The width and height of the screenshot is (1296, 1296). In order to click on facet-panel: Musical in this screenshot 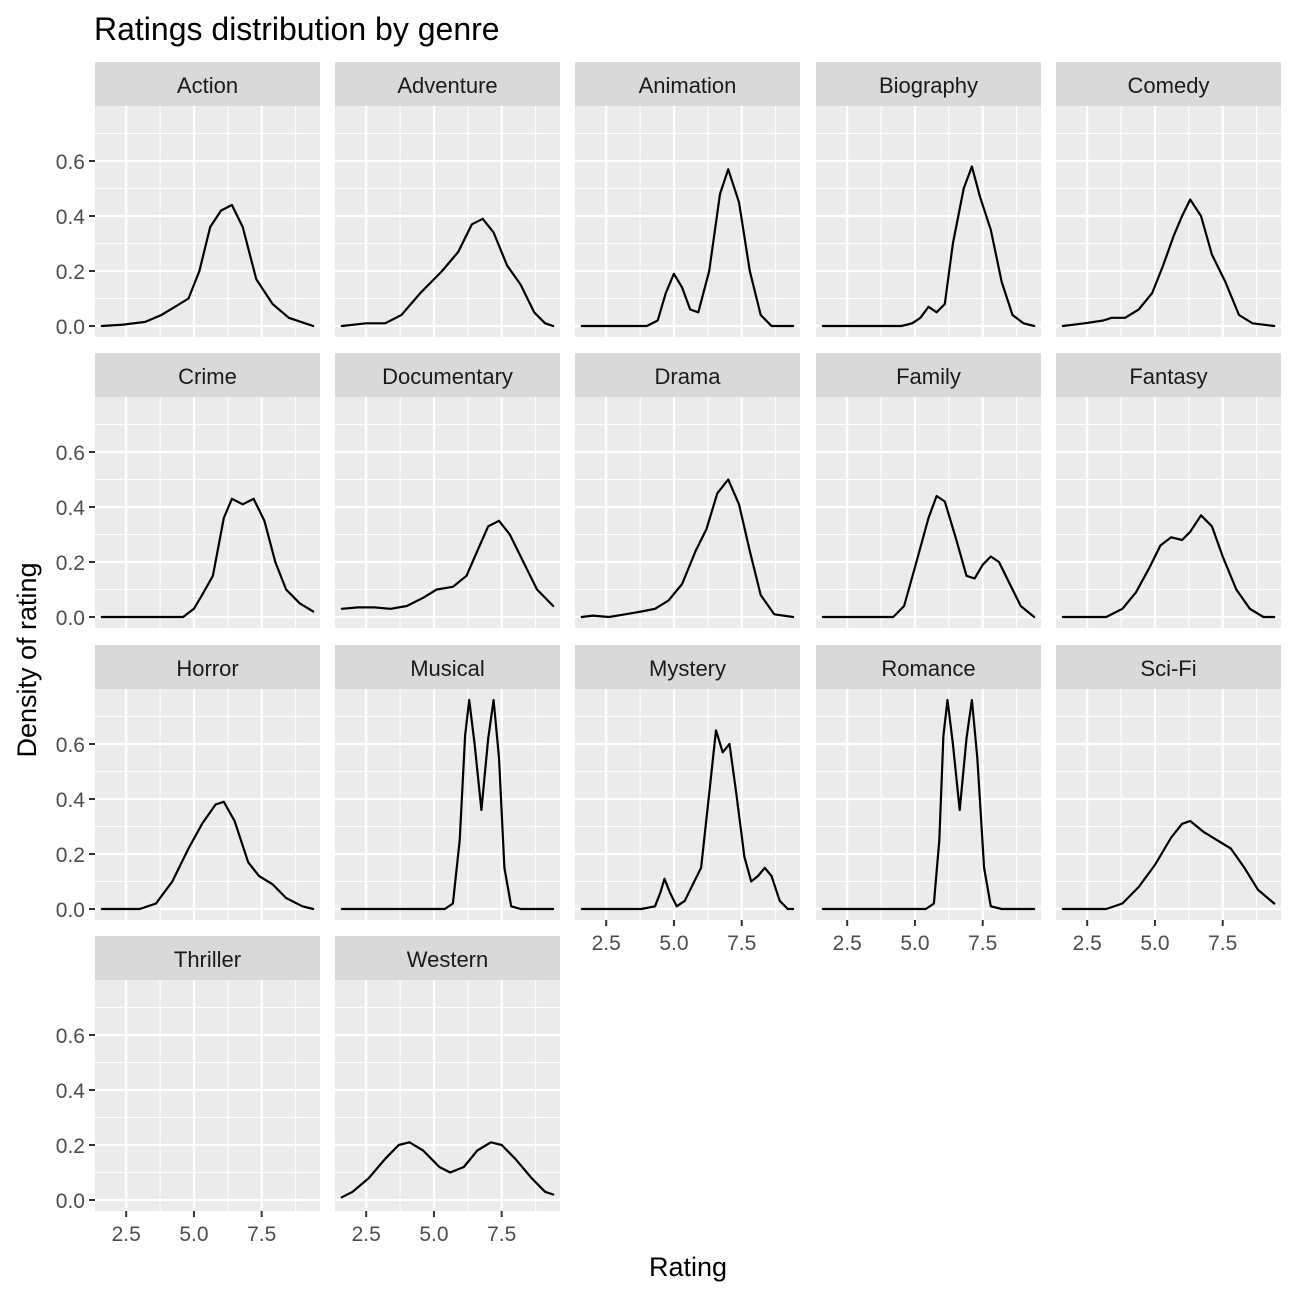, I will do `click(447, 782)`.